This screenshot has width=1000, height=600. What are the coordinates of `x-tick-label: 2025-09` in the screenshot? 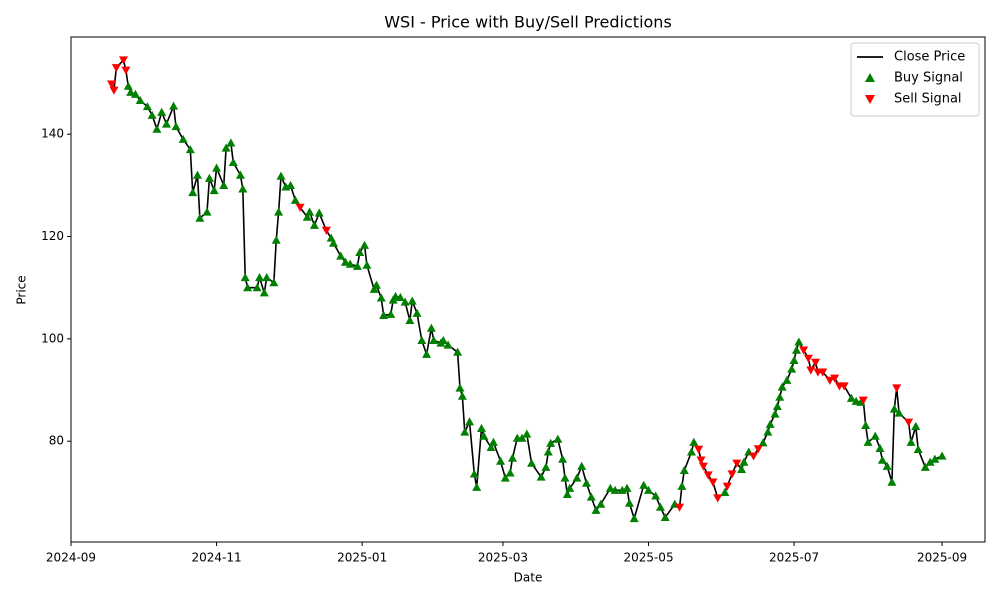 It's located at (942, 558).